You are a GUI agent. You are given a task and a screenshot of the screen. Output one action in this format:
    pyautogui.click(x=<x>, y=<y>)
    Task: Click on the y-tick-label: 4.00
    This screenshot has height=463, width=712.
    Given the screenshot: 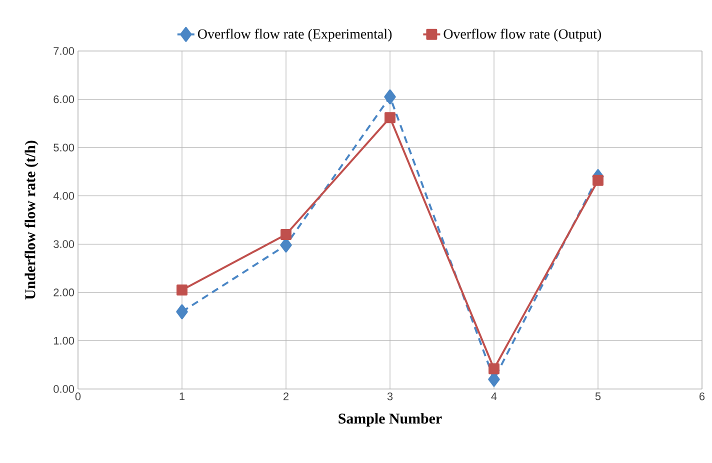 What is the action you would take?
    pyautogui.click(x=63, y=196)
    